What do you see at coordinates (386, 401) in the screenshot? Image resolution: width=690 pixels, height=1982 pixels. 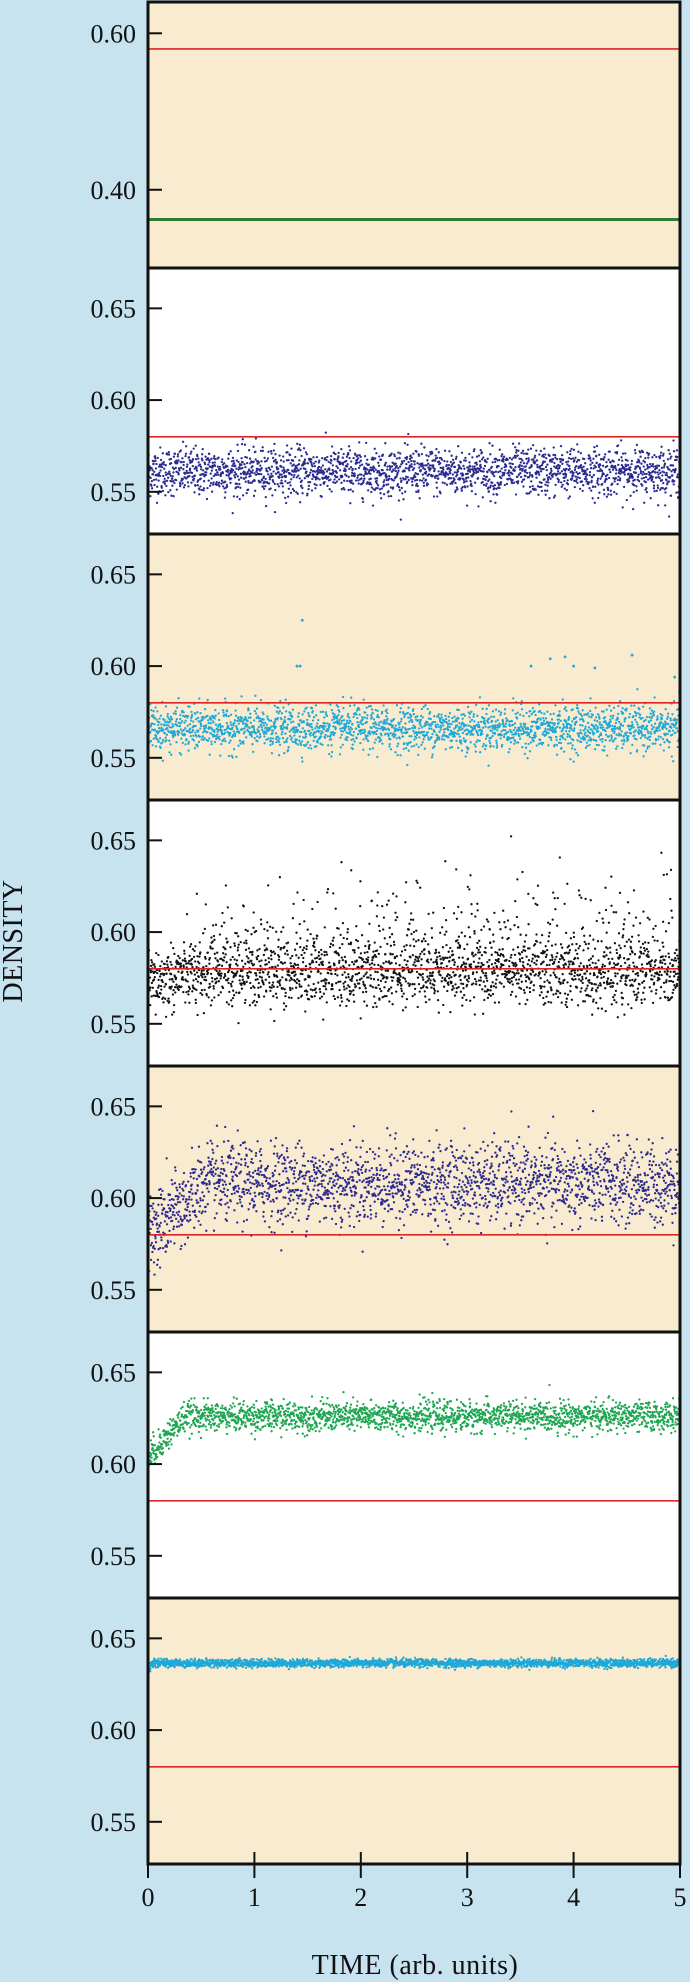 I see `panel-2: 0.550.600.65` at bounding box center [386, 401].